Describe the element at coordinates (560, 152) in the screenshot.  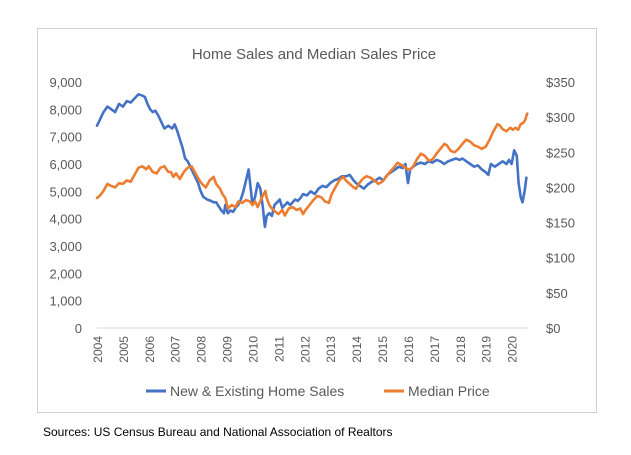
I see `y-right-tick-label: $250` at that location.